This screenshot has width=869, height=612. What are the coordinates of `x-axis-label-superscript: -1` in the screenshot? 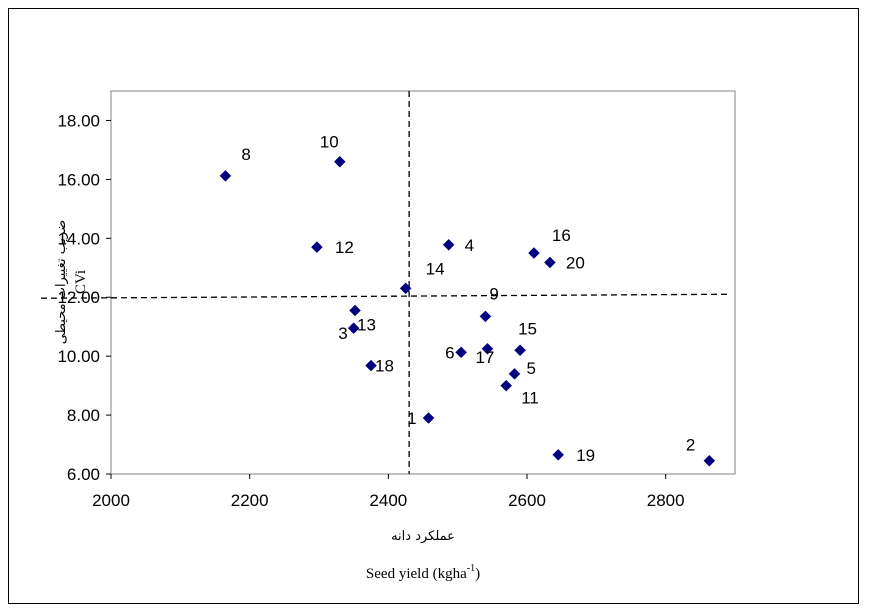 It's located at (471, 568).